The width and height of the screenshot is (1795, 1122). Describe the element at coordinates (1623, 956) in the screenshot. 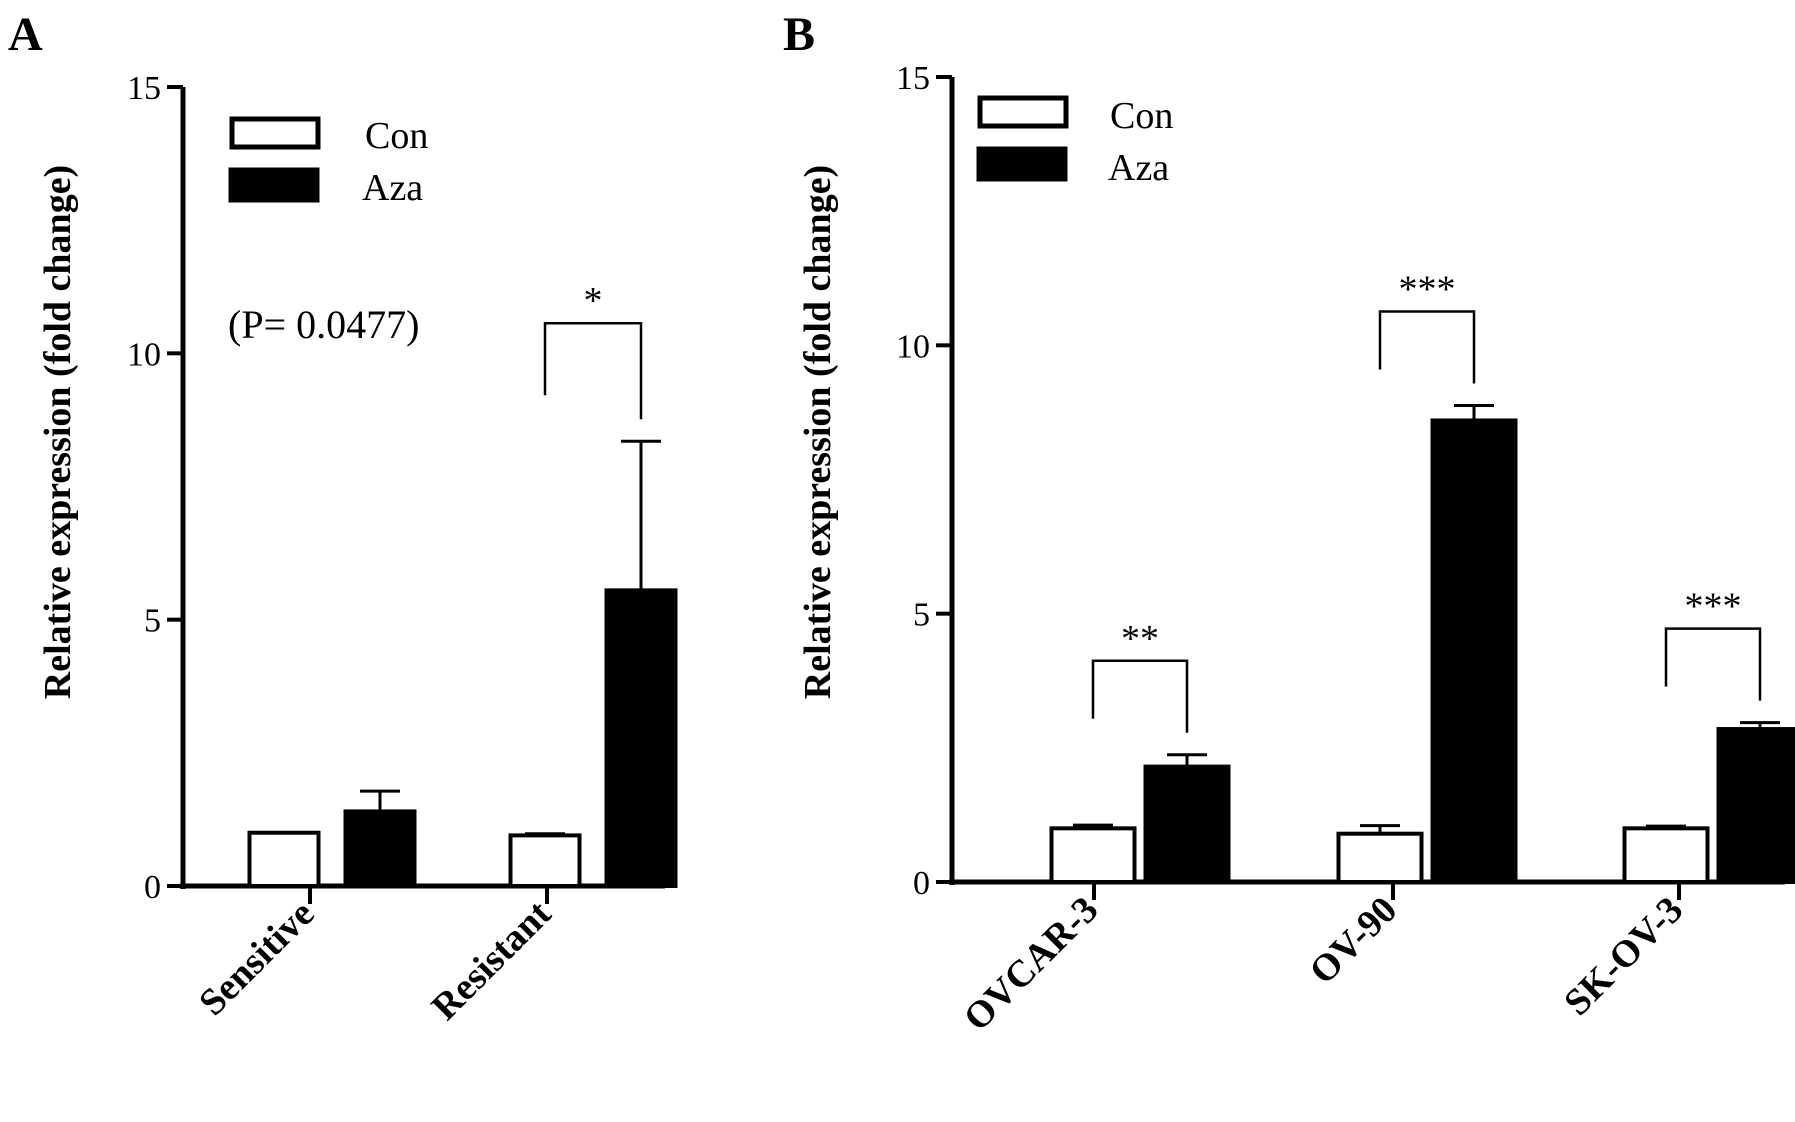

I see `x-category-label: SK-OV-3` at that location.